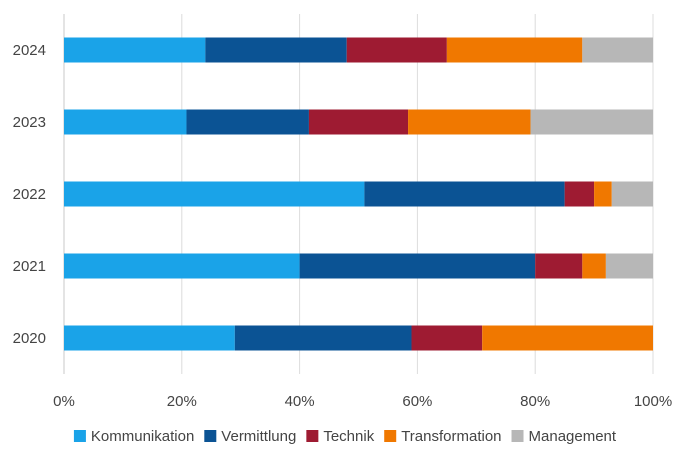  I want to click on y-tick-label: 2022, so click(29, 194).